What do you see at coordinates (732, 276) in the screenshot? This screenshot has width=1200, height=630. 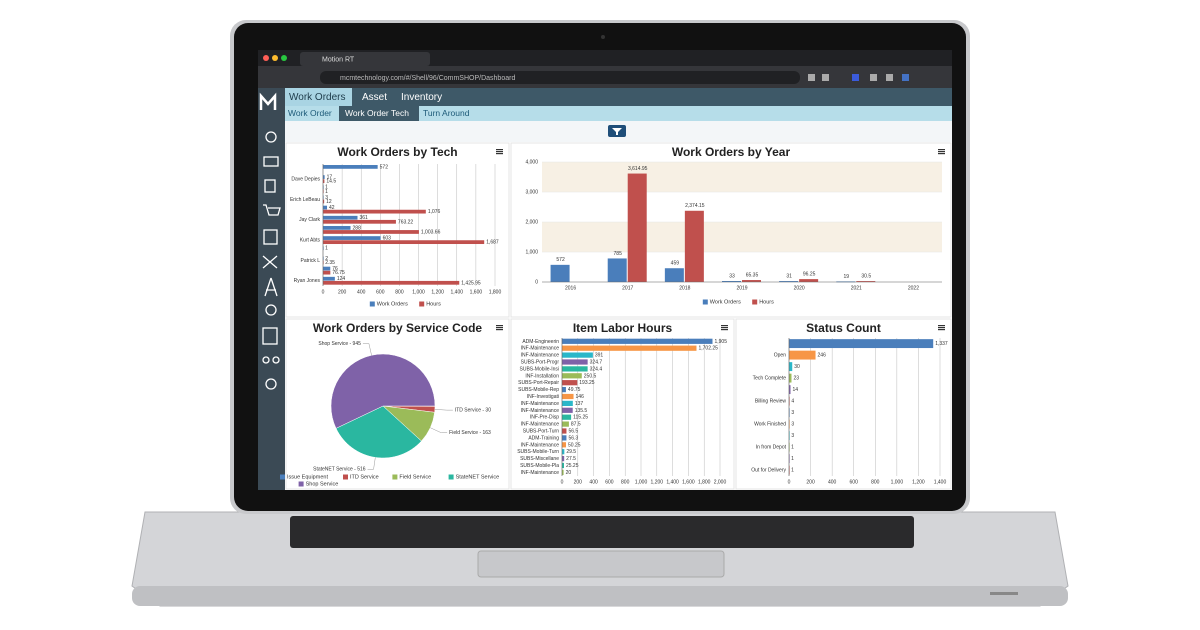 I see `data-label: 33` at bounding box center [732, 276].